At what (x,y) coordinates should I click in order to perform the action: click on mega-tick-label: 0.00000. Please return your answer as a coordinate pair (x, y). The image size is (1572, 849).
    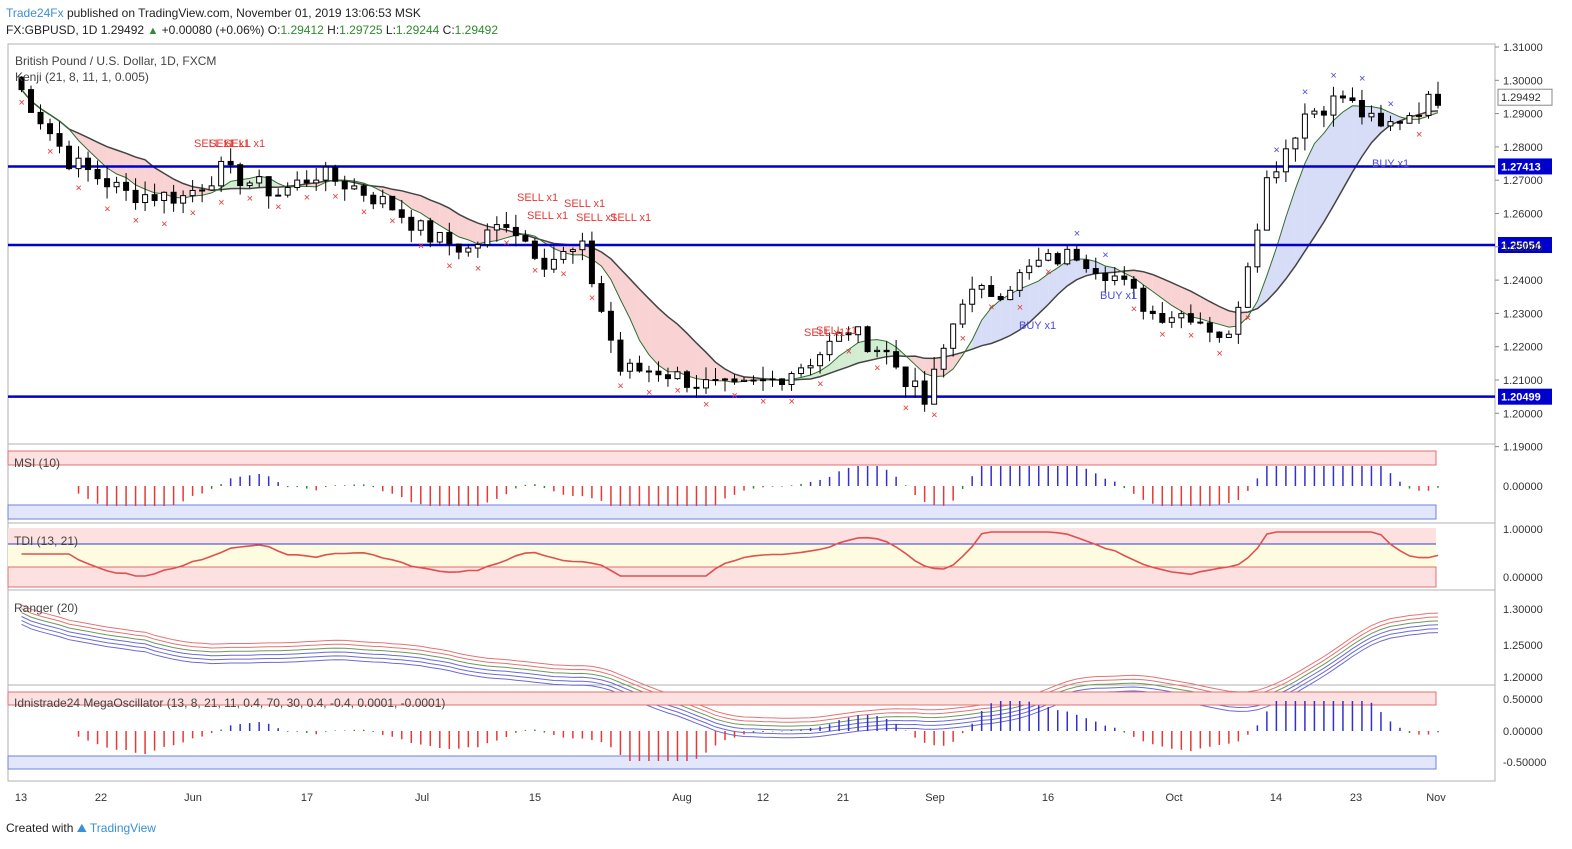
    Looking at the image, I should click on (1523, 732).